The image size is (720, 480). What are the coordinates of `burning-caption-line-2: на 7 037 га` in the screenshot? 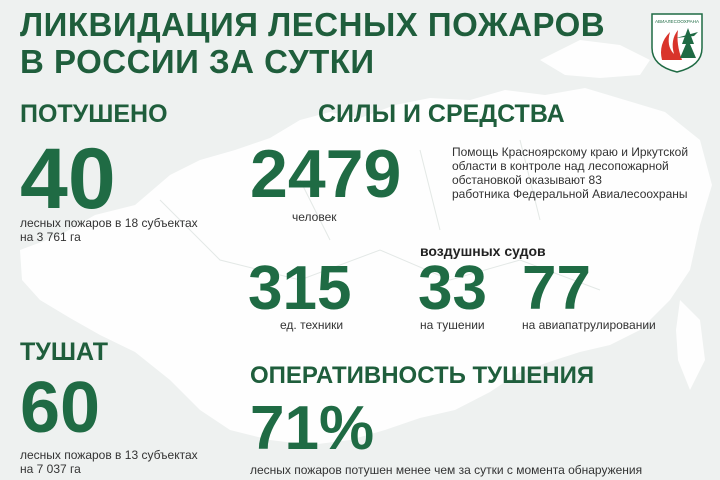 It's located at (50, 469).